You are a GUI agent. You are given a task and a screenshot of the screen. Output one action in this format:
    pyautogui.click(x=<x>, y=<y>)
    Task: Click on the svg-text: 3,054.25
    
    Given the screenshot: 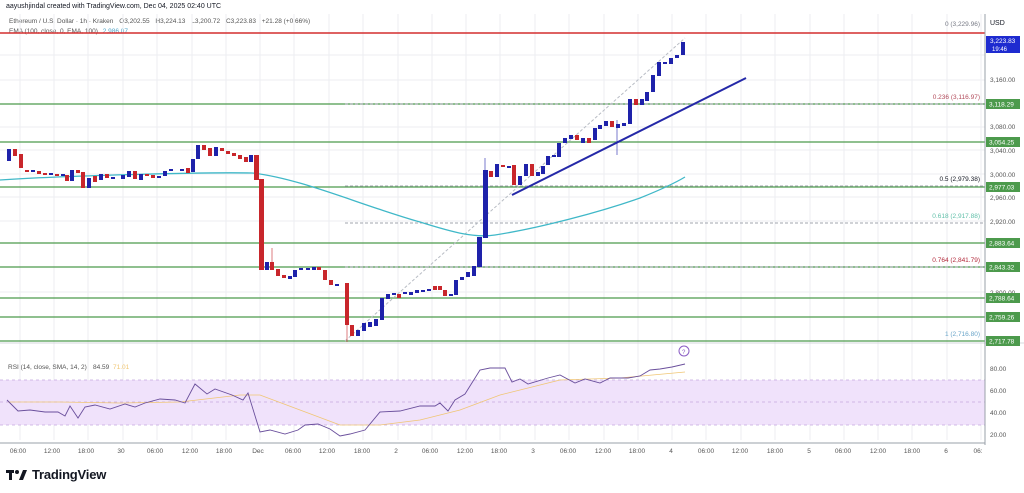 What is the action you would take?
    pyautogui.click(x=1002, y=143)
    